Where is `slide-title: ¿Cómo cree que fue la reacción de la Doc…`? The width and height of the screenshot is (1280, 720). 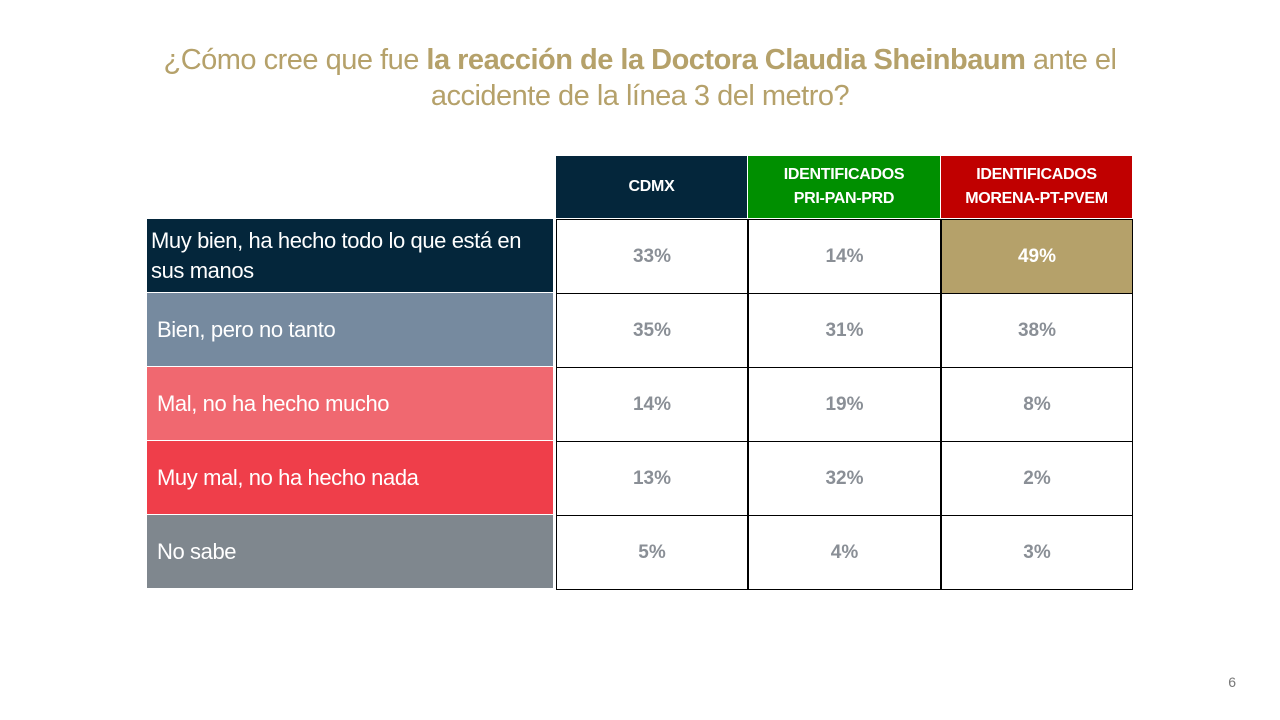 slide-title: ¿Cómo cree que fue la reacción de la Doc… is located at coordinates (640, 78).